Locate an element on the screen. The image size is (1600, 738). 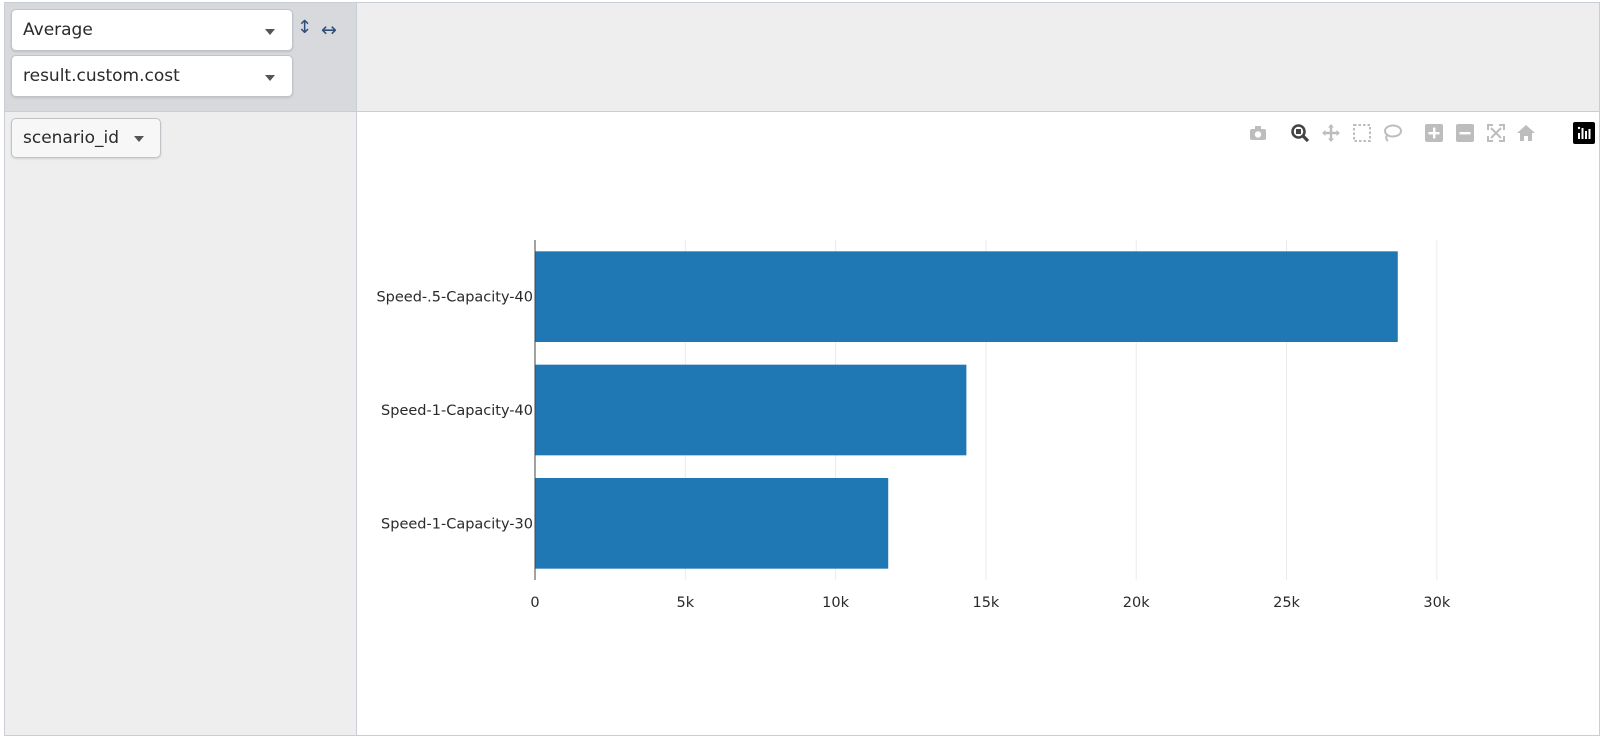
aggregator-field-label: result.custom.cost is located at coordinates (101, 76).